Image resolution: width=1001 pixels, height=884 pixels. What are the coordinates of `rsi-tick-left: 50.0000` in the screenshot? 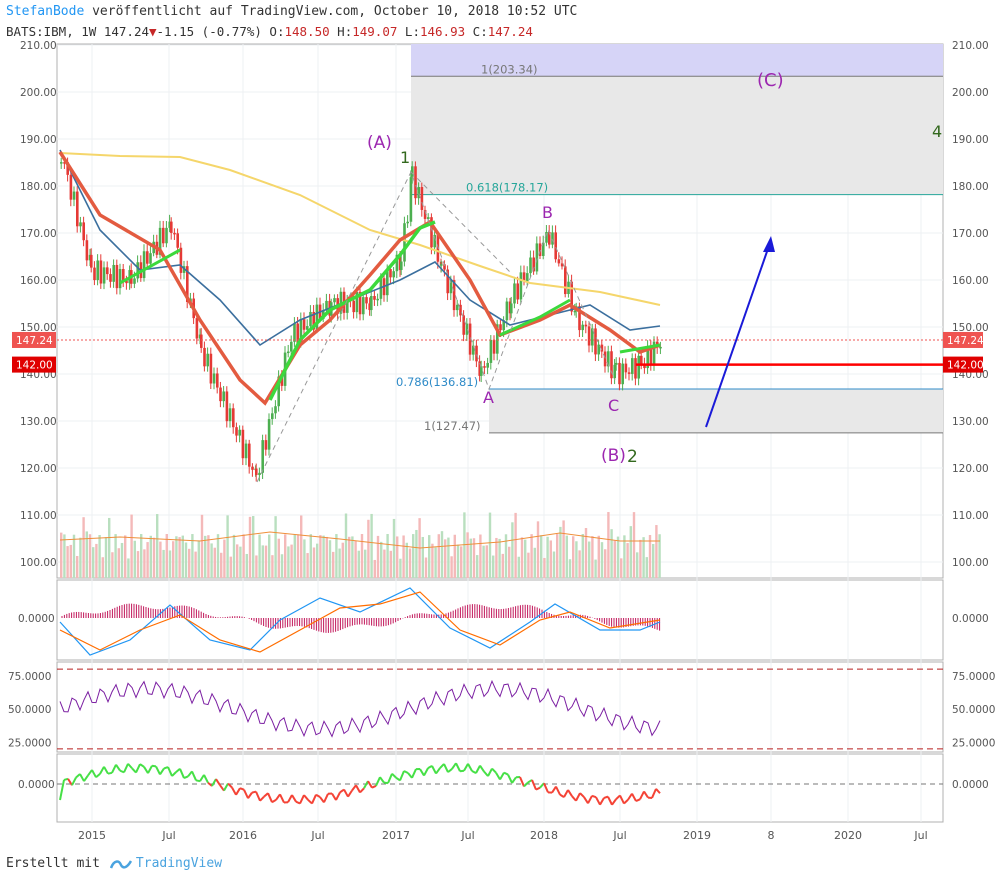 It's located at (29, 710).